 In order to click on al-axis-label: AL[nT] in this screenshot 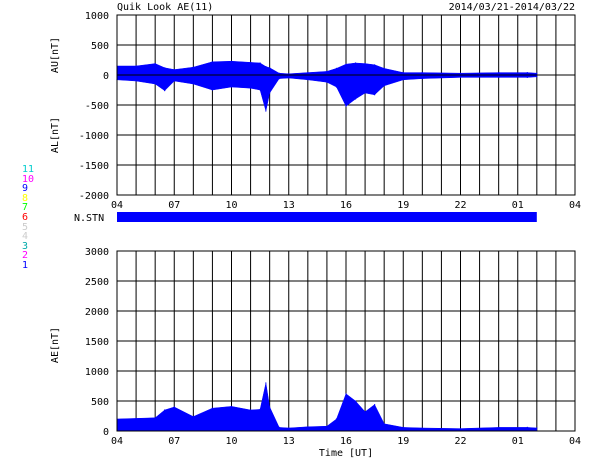, I will do `click(55, 135)`.